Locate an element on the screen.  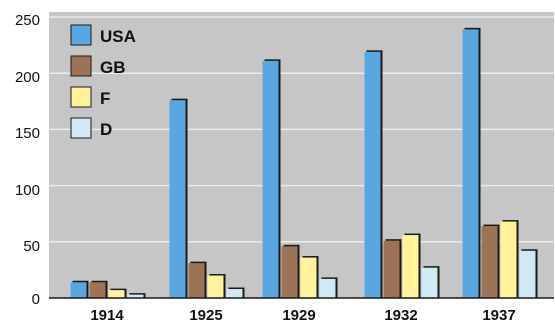
bar-group-1914 is located at coordinates (108, 289).